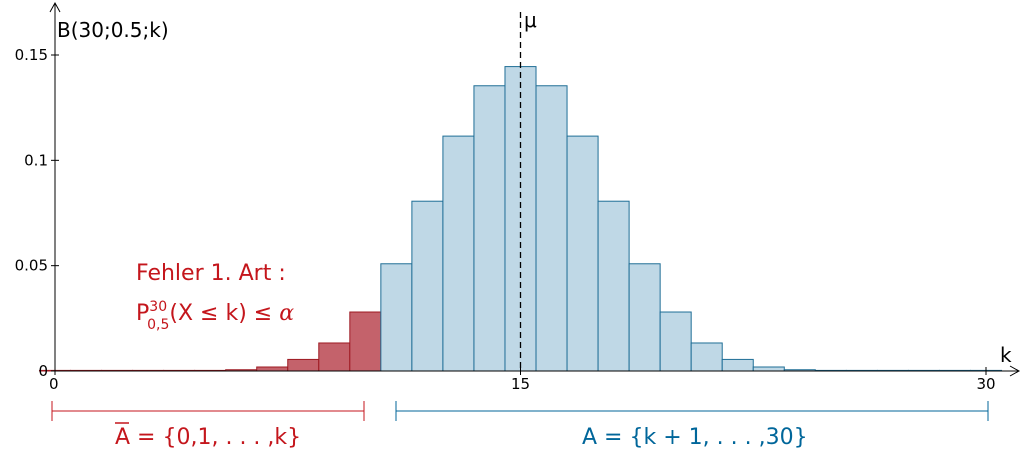  I want to click on x-axis-arrow, so click(1015, 371).